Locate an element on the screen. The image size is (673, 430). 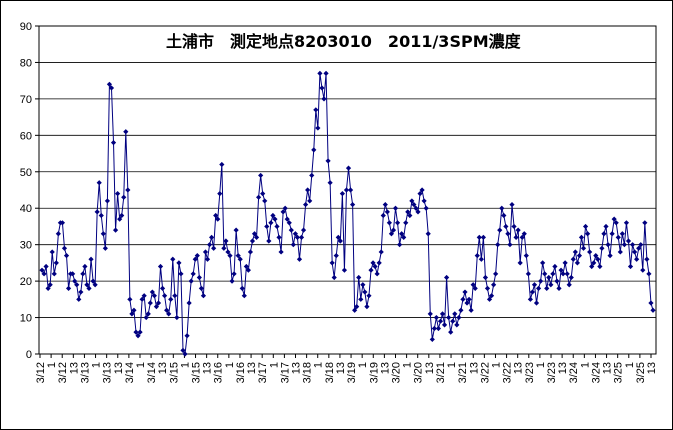
x-tick-label: 3/13 is located at coordinates (108, 372).